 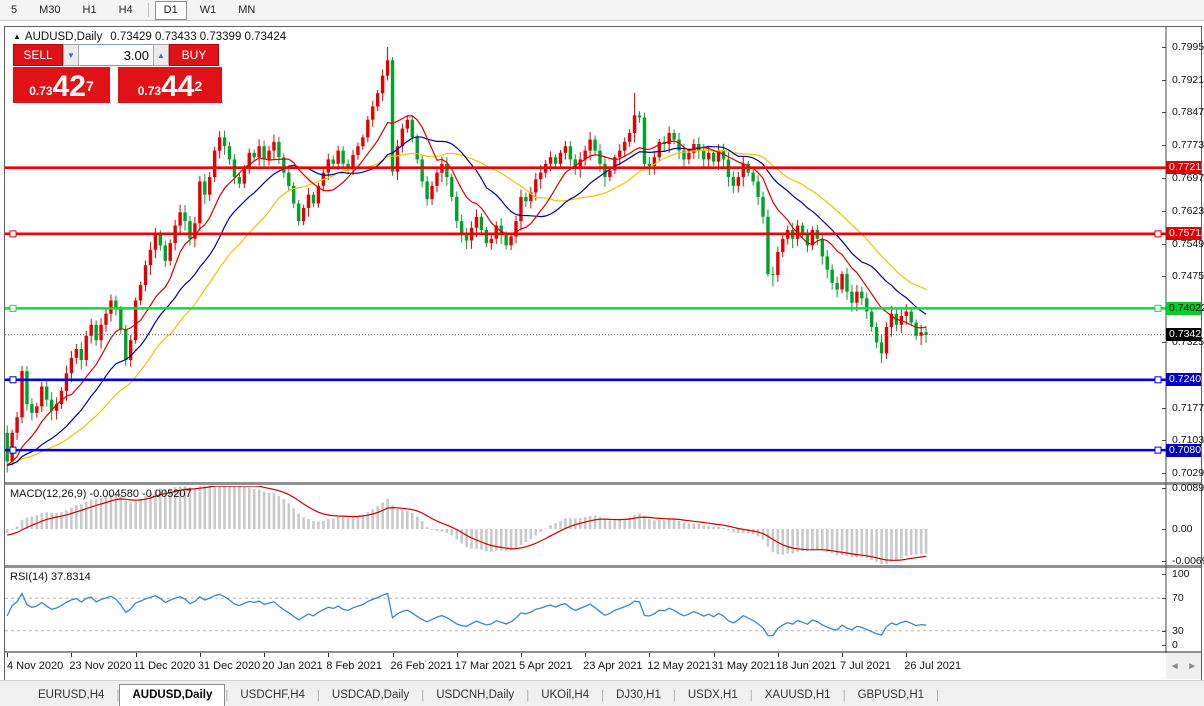 I want to click on chart-symbol-label: AUDUSD,Daily, so click(x=63, y=37).